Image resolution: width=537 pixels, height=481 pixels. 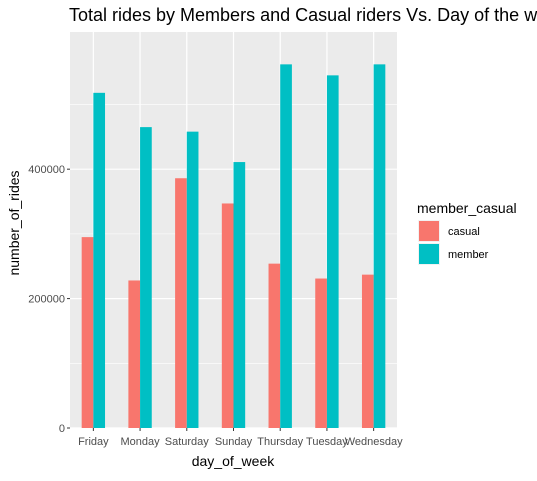 I want to click on x-tick-label: Sunday, so click(x=234, y=442).